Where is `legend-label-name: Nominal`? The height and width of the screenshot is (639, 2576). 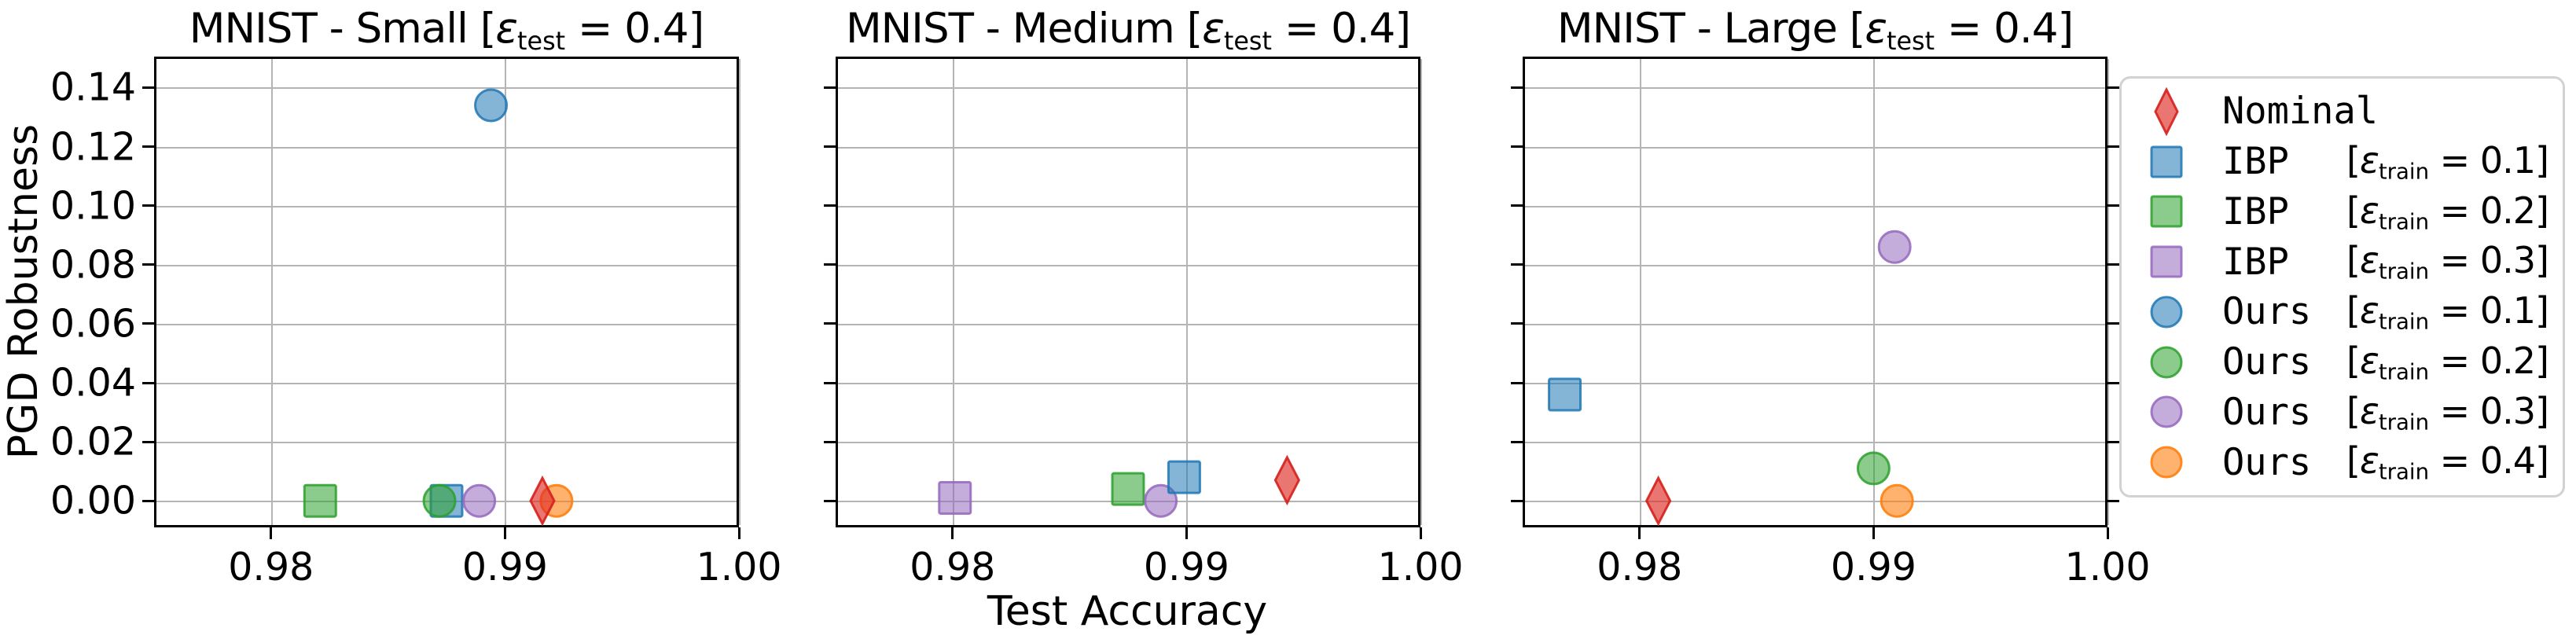
legend-label-name: Nominal is located at coordinates (2300, 112).